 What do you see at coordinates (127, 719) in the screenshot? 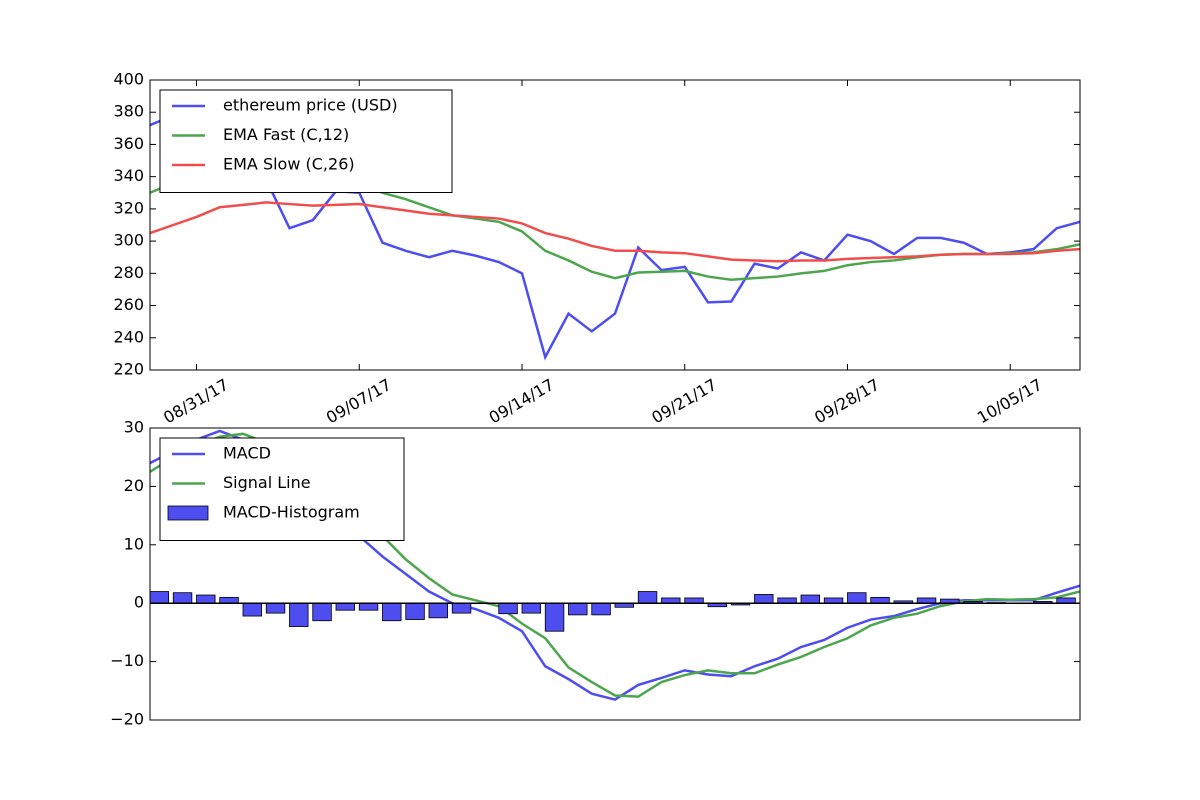
I see `y-tick-label: −20` at bounding box center [127, 719].